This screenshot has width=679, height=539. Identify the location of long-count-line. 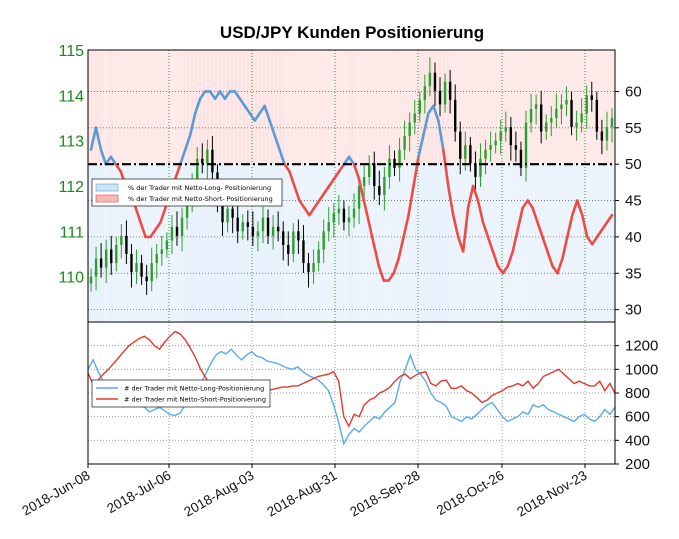
(351, 397).